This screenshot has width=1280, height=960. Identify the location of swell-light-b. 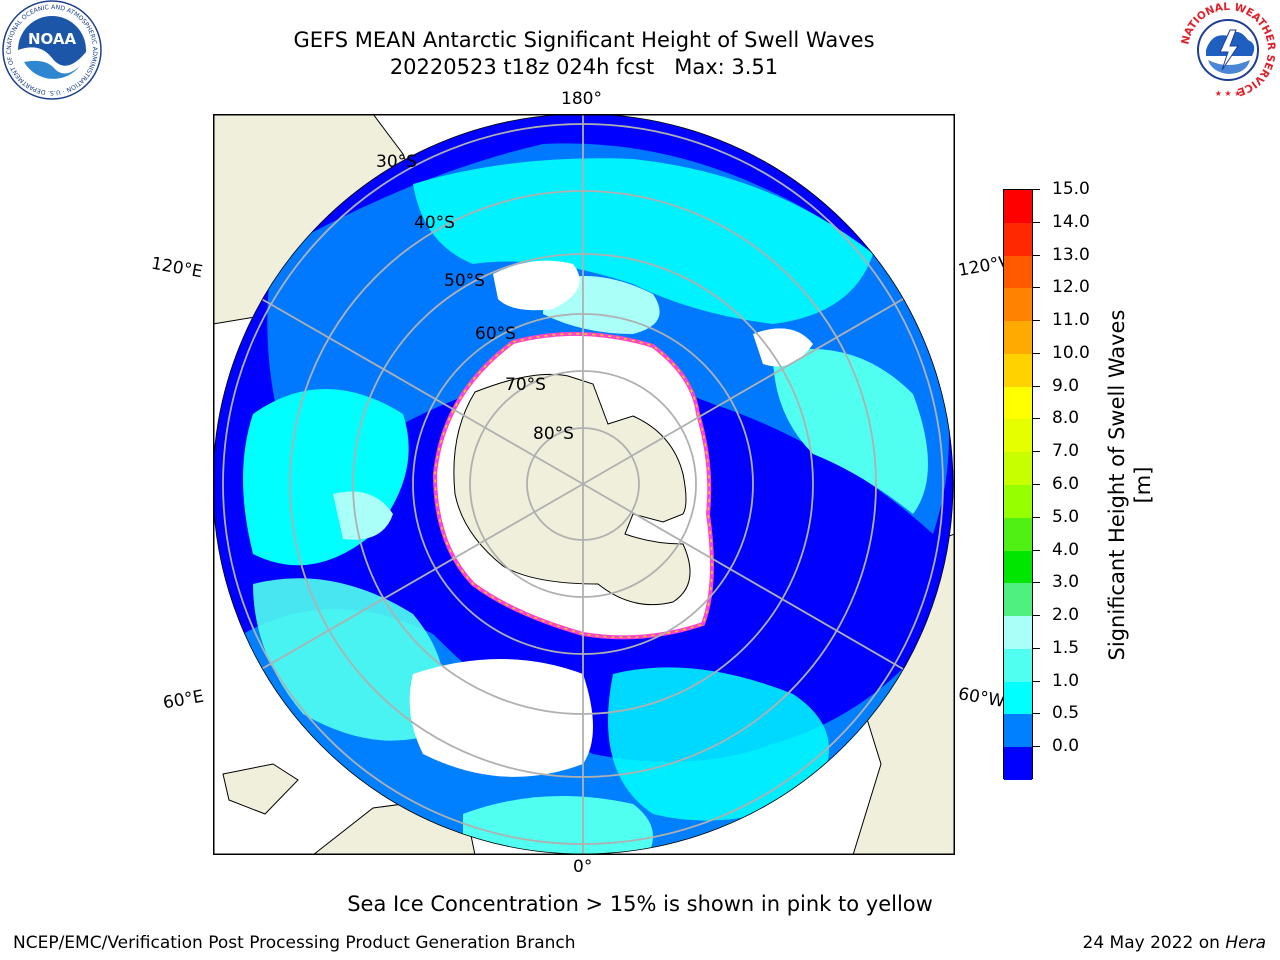
(363, 515).